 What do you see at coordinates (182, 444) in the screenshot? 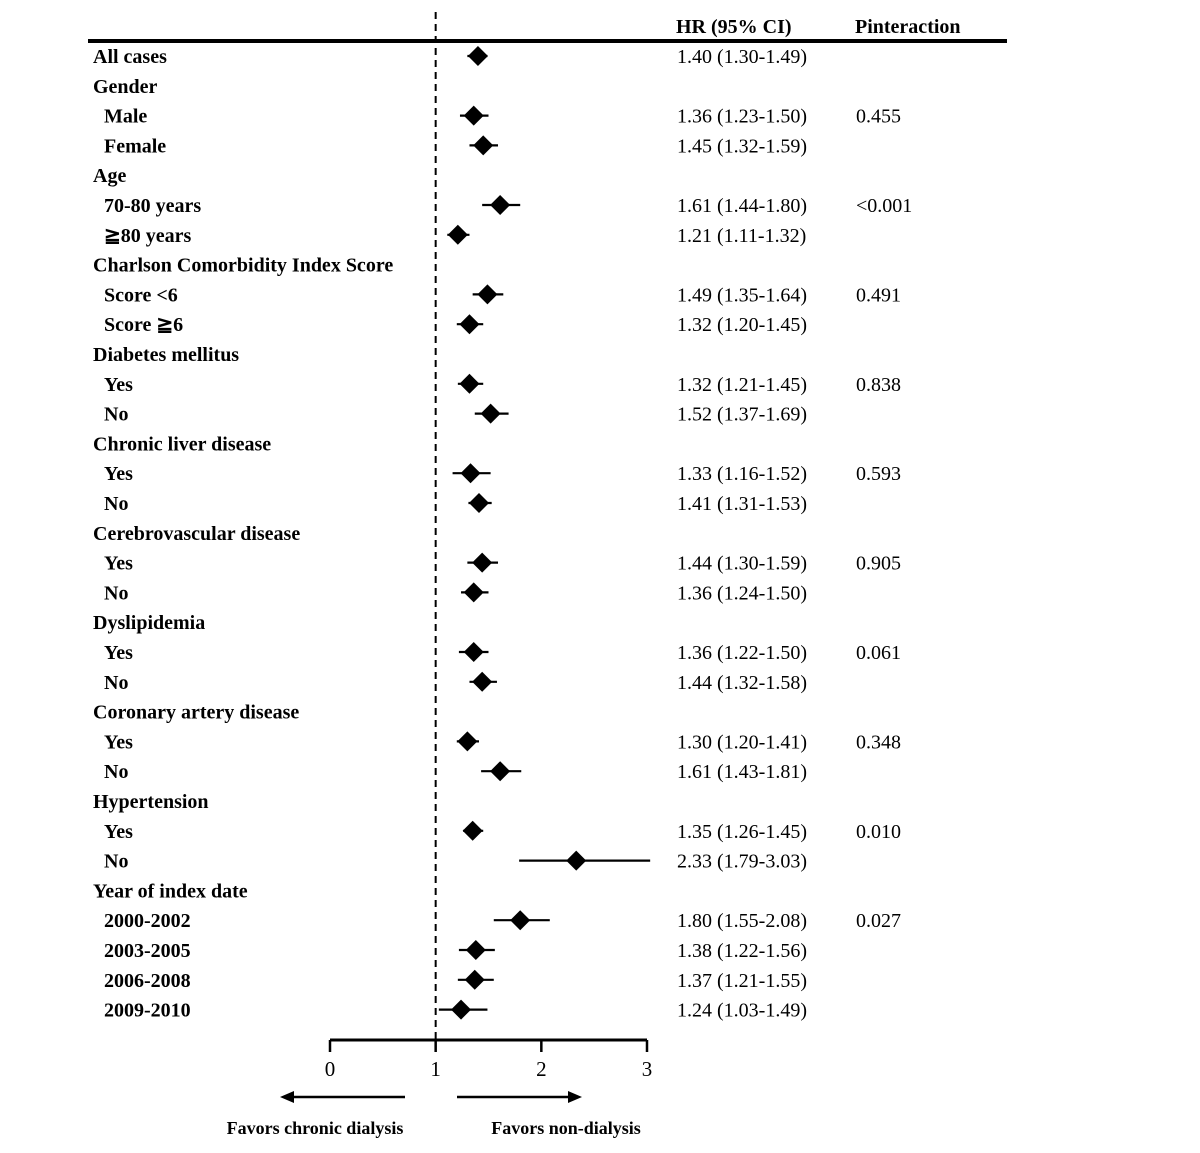
I see `group-label: Chronic liver disease` at bounding box center [182, 444].